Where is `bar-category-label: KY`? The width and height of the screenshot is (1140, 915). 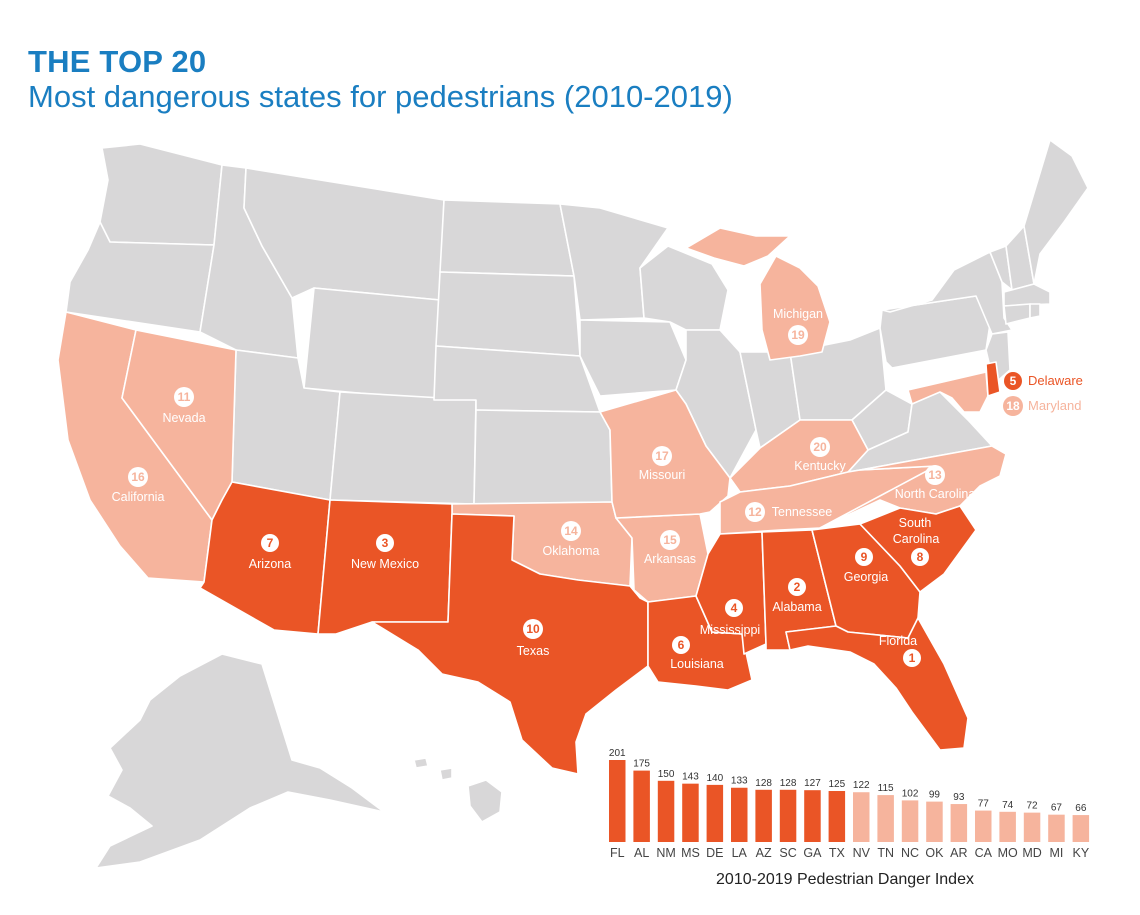
bar-category-label: KY is located at coordinates (1081, 853).